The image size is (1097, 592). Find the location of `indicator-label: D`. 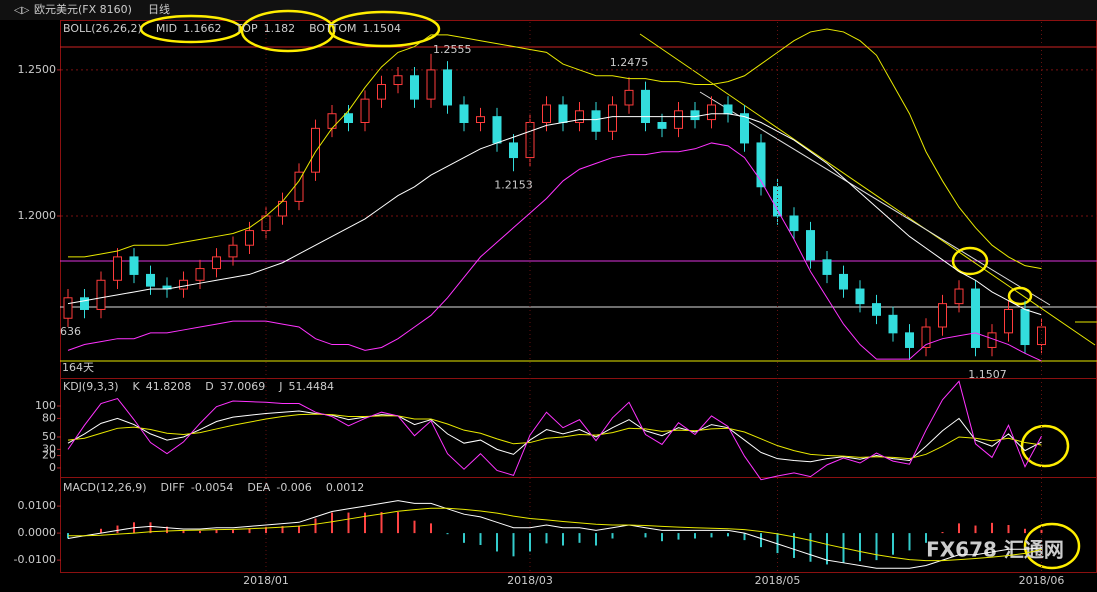

indicator-label: D is located at coordinates (209, 386).